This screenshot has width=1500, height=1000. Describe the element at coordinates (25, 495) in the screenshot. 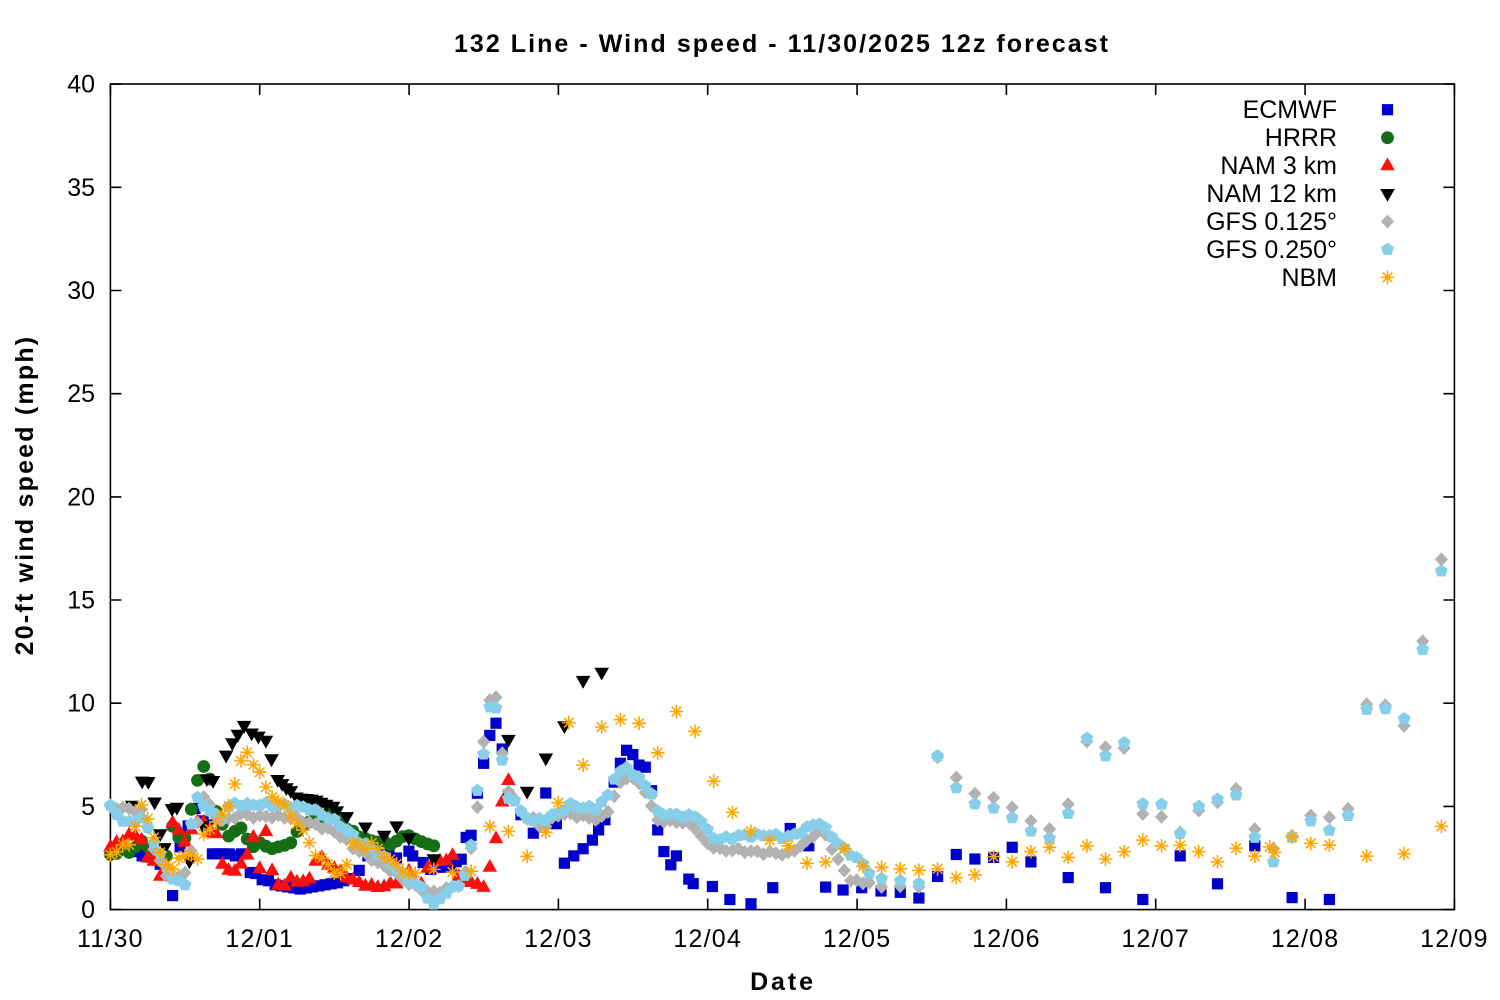

I see `svg-text: 20-ft wind speed (mph)` at that location.